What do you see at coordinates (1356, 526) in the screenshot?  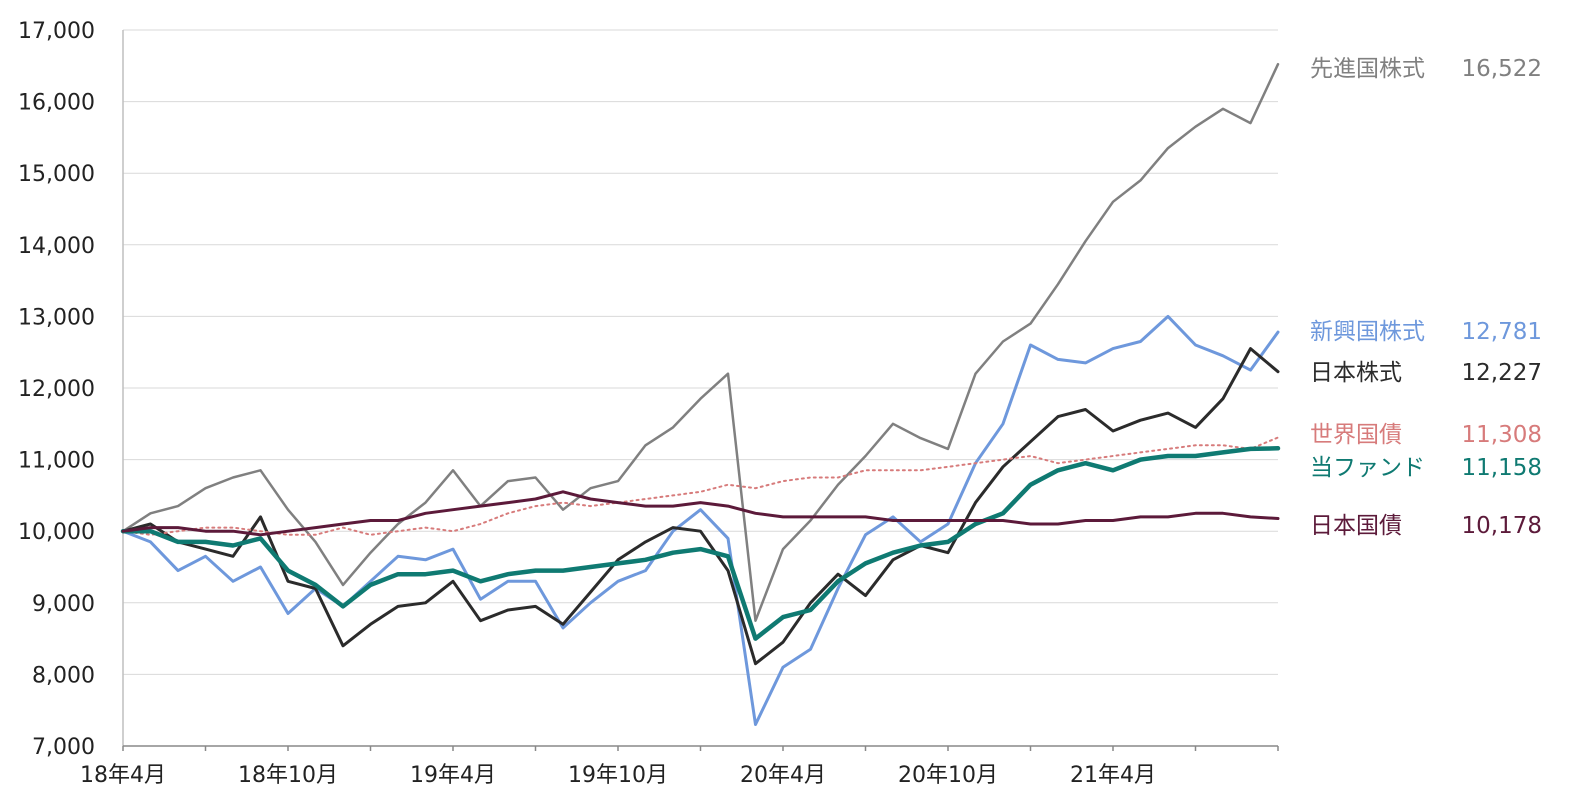 I see `legend-series-name: 日本国債` at bounding box center [1356, 526].